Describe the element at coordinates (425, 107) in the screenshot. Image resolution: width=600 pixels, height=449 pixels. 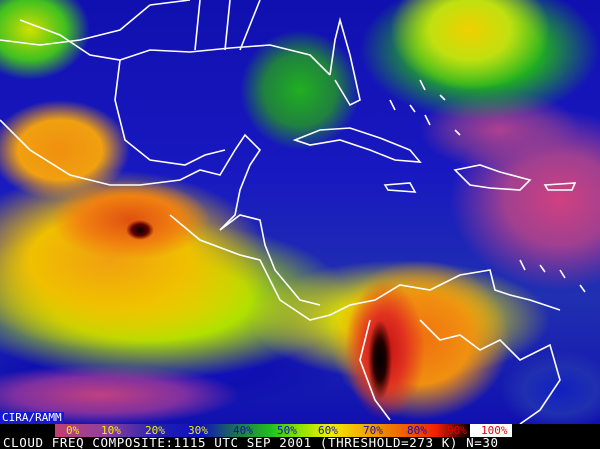
I see `bahamas` at that location.